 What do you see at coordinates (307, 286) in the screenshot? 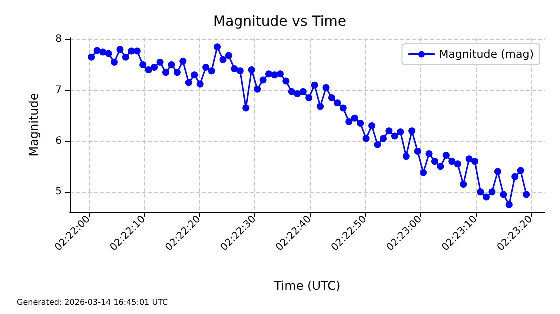
I see `x-axis-title: Time (UTC)` at bounding box center [307, 286].